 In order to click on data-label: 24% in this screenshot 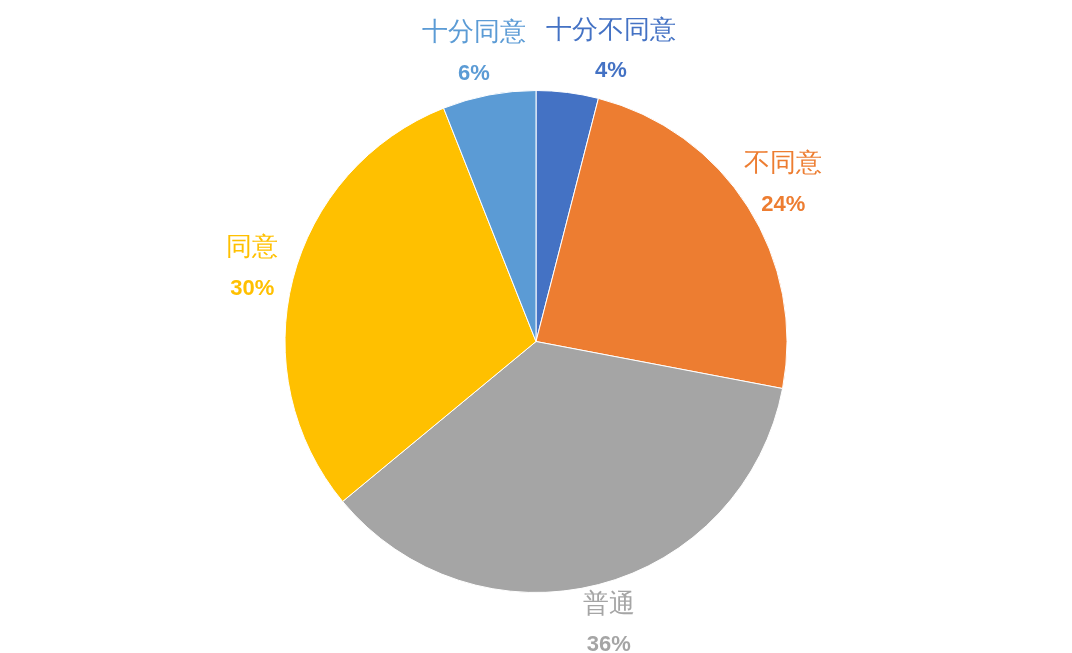, I will do `click(783, 203)`.